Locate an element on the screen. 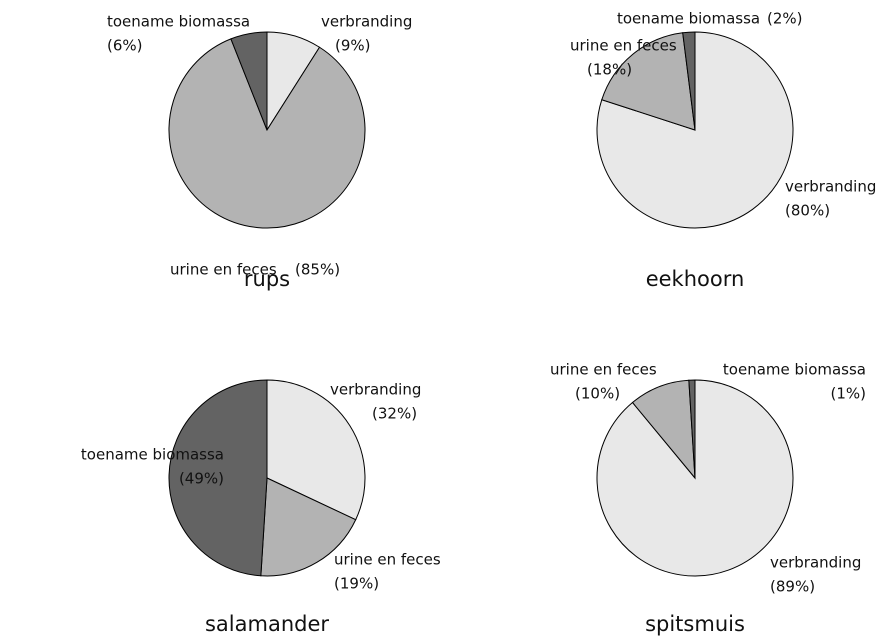 The height and width of the screenshot is (637, 884). slice-value-label: (49%) is located at coordinates (201, 479).